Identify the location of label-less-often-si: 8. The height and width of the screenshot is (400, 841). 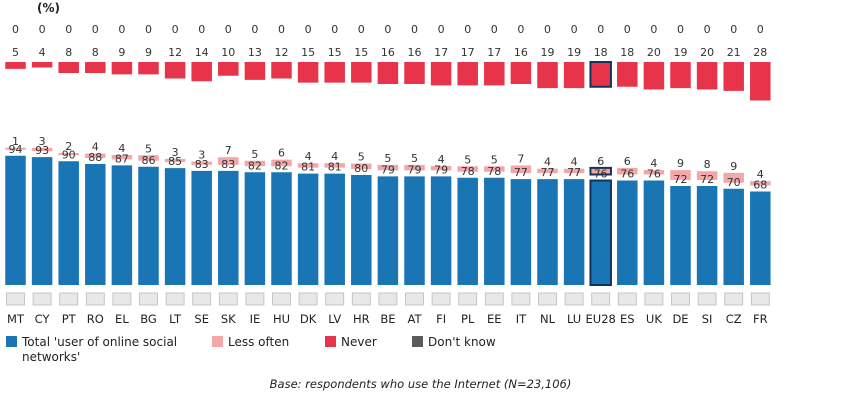
(707, 164).